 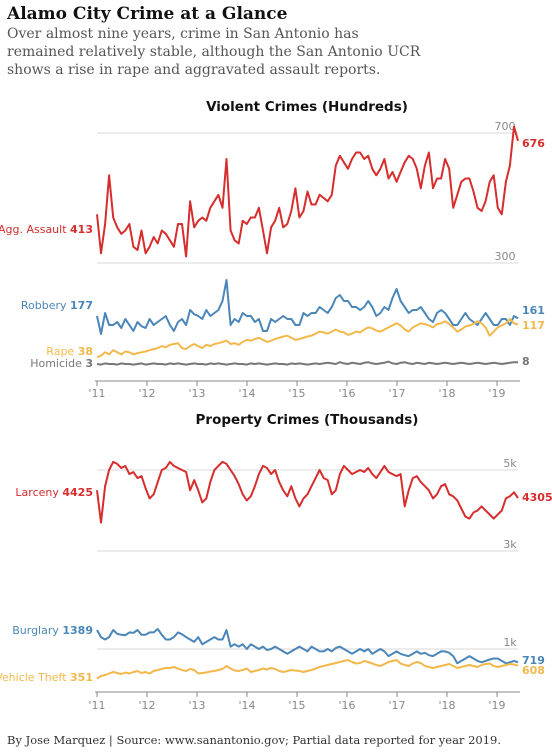 What do you see at coordinates (307, 669) in the screenshot?
I see `vehicle-theft-line` at bounding box center [307, 669].